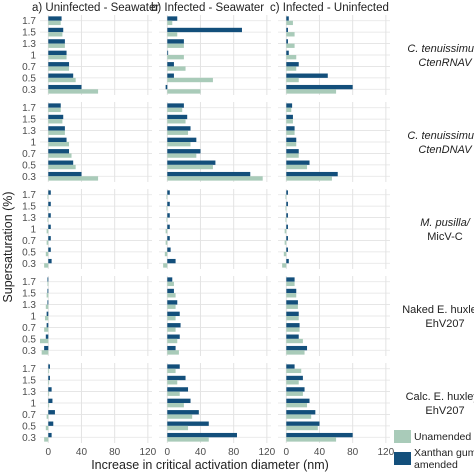 Image resolution: width=474 pixels, height=474 pixels. Describe the element at coordinates (445, 237) in the screenshot. I see `row-label-line2: MicV-C` at that location.